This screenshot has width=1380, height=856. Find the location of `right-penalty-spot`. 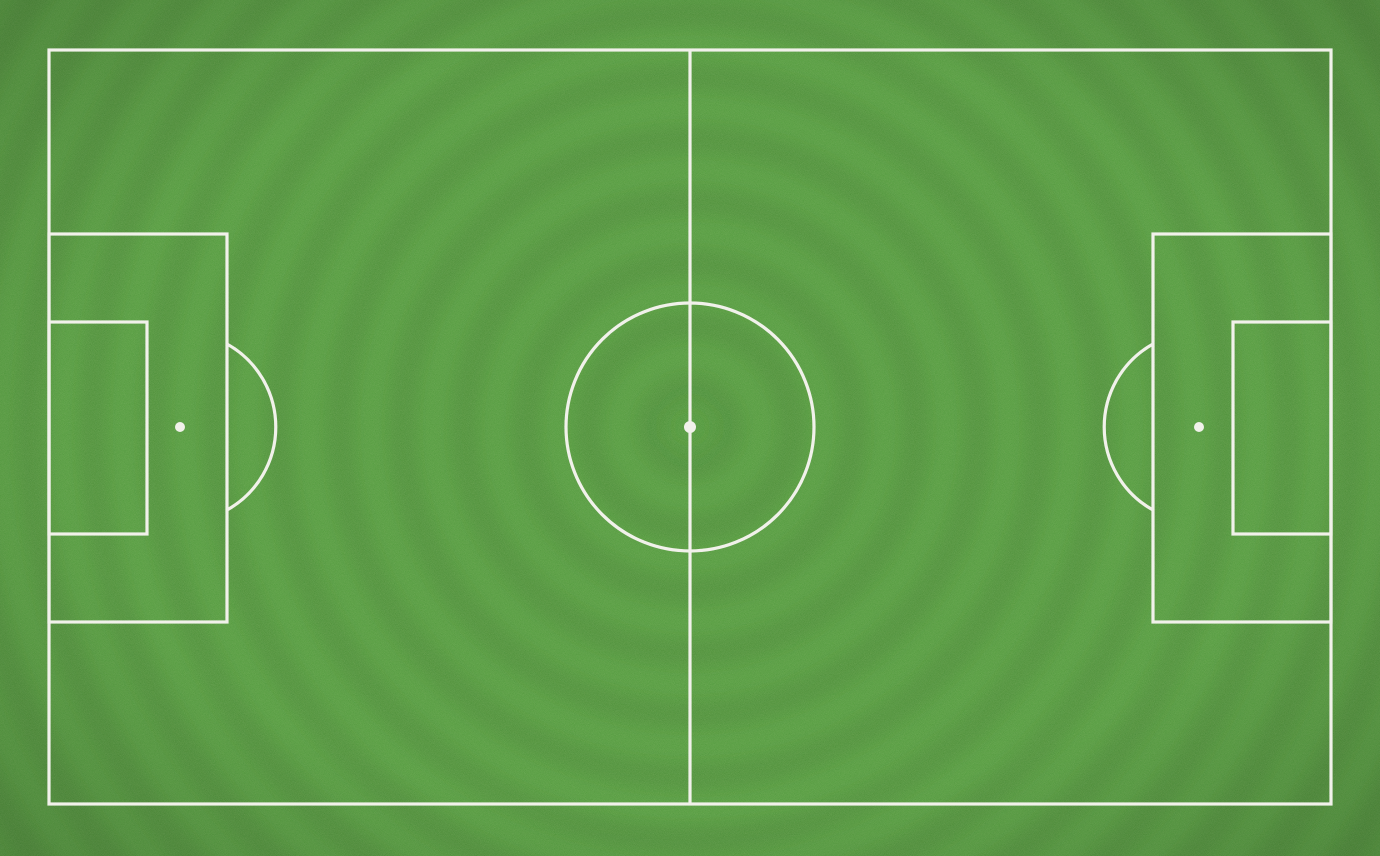

right-penalty-spot is located at coordinates (1199, 427).